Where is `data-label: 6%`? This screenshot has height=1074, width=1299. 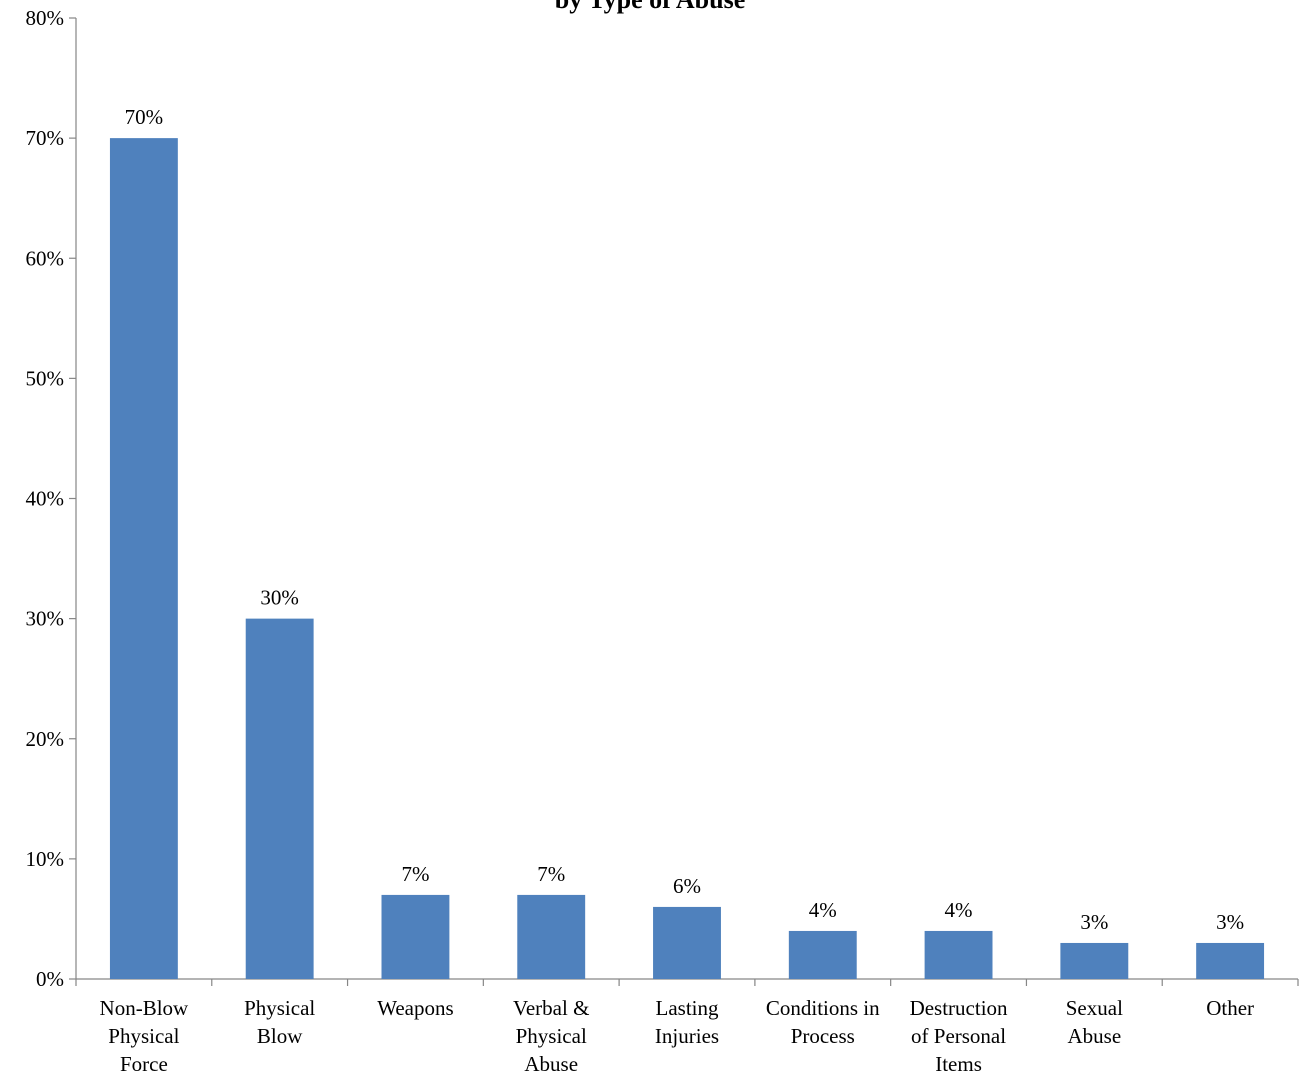 data-label: 6% is located at coordinates (687, 886).